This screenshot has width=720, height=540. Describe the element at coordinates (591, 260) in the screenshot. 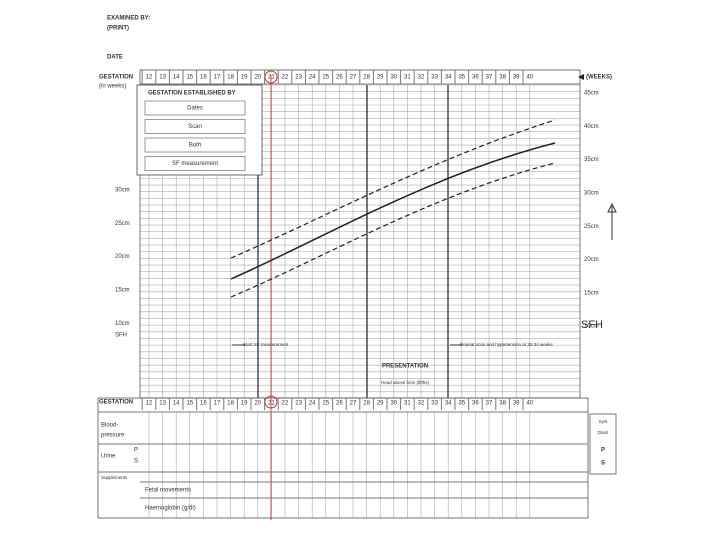

I see `right-scale-label: 20cm` at that location.